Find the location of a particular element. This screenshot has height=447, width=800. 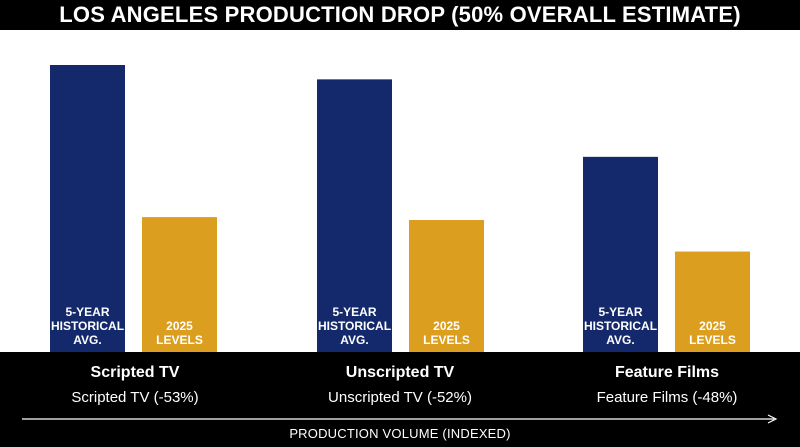

x-axis-arrow is located at coordinates (400, 419).